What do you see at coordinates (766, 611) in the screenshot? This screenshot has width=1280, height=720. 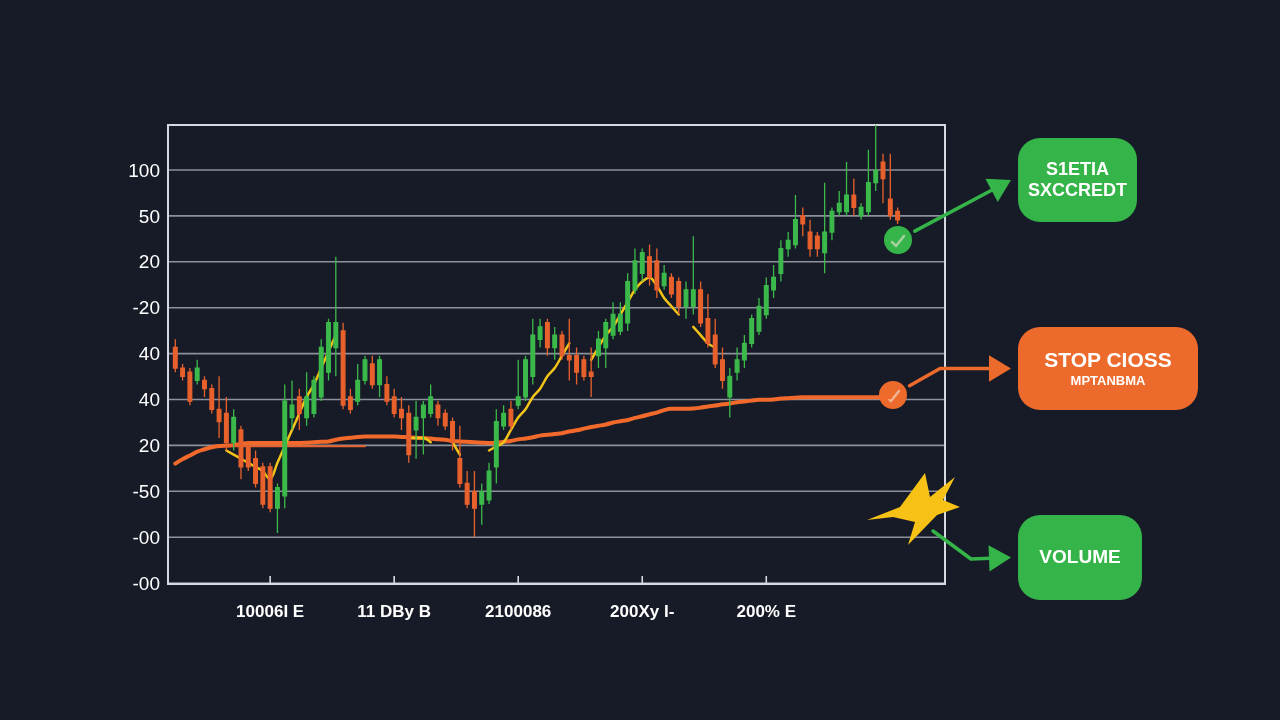 I see `x-tick-label: 200% E` at bounding box center [766, 611].